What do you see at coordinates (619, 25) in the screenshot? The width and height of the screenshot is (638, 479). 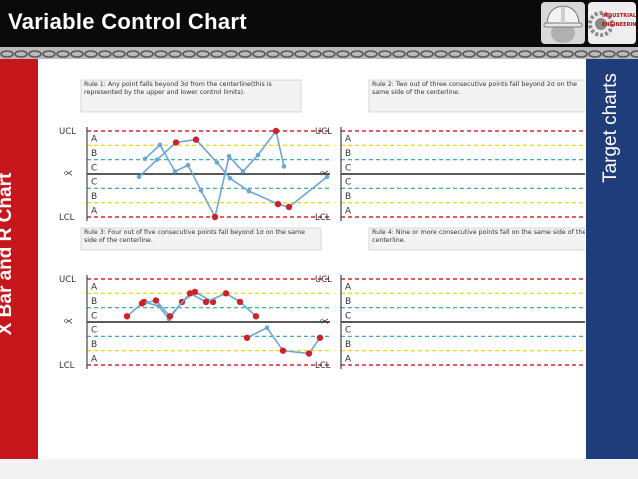 I see `logo-text-line2: ENGINEERING` at bounding box center [619, 25].